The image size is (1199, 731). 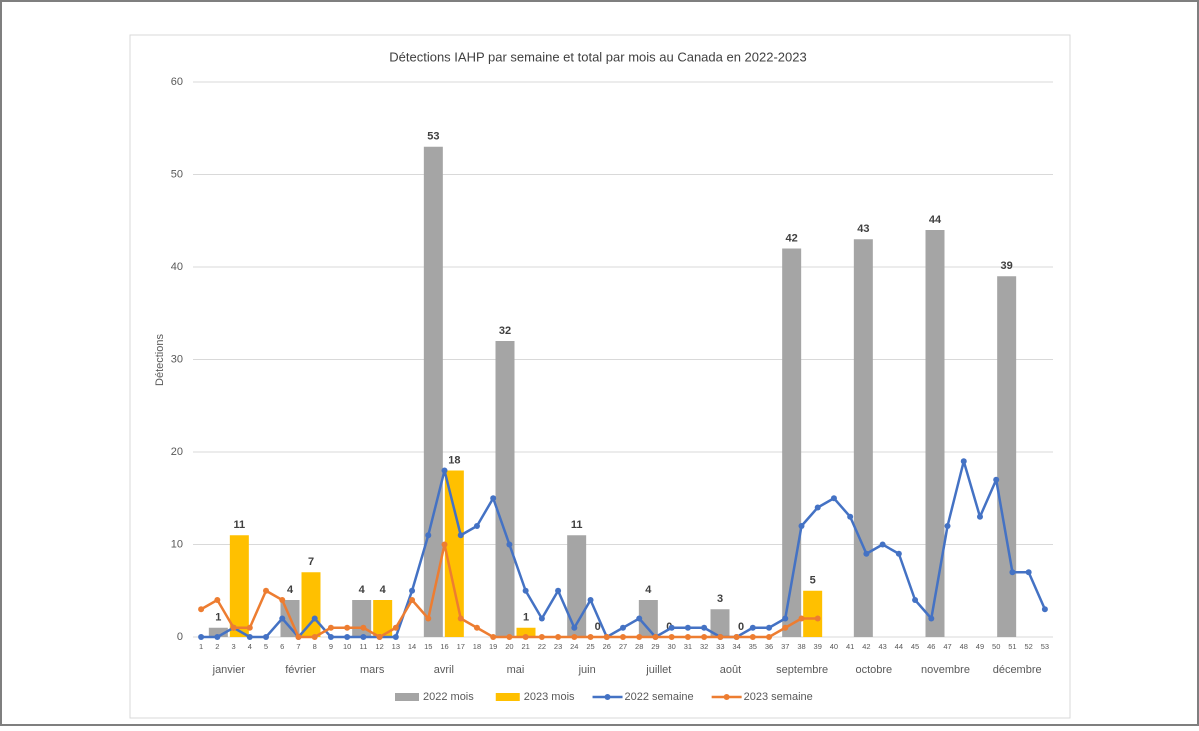 What do you see at coordinates (769, 646) in the screenshot?
I see `week-tick-label: 36` at bounding box center [769, 646].